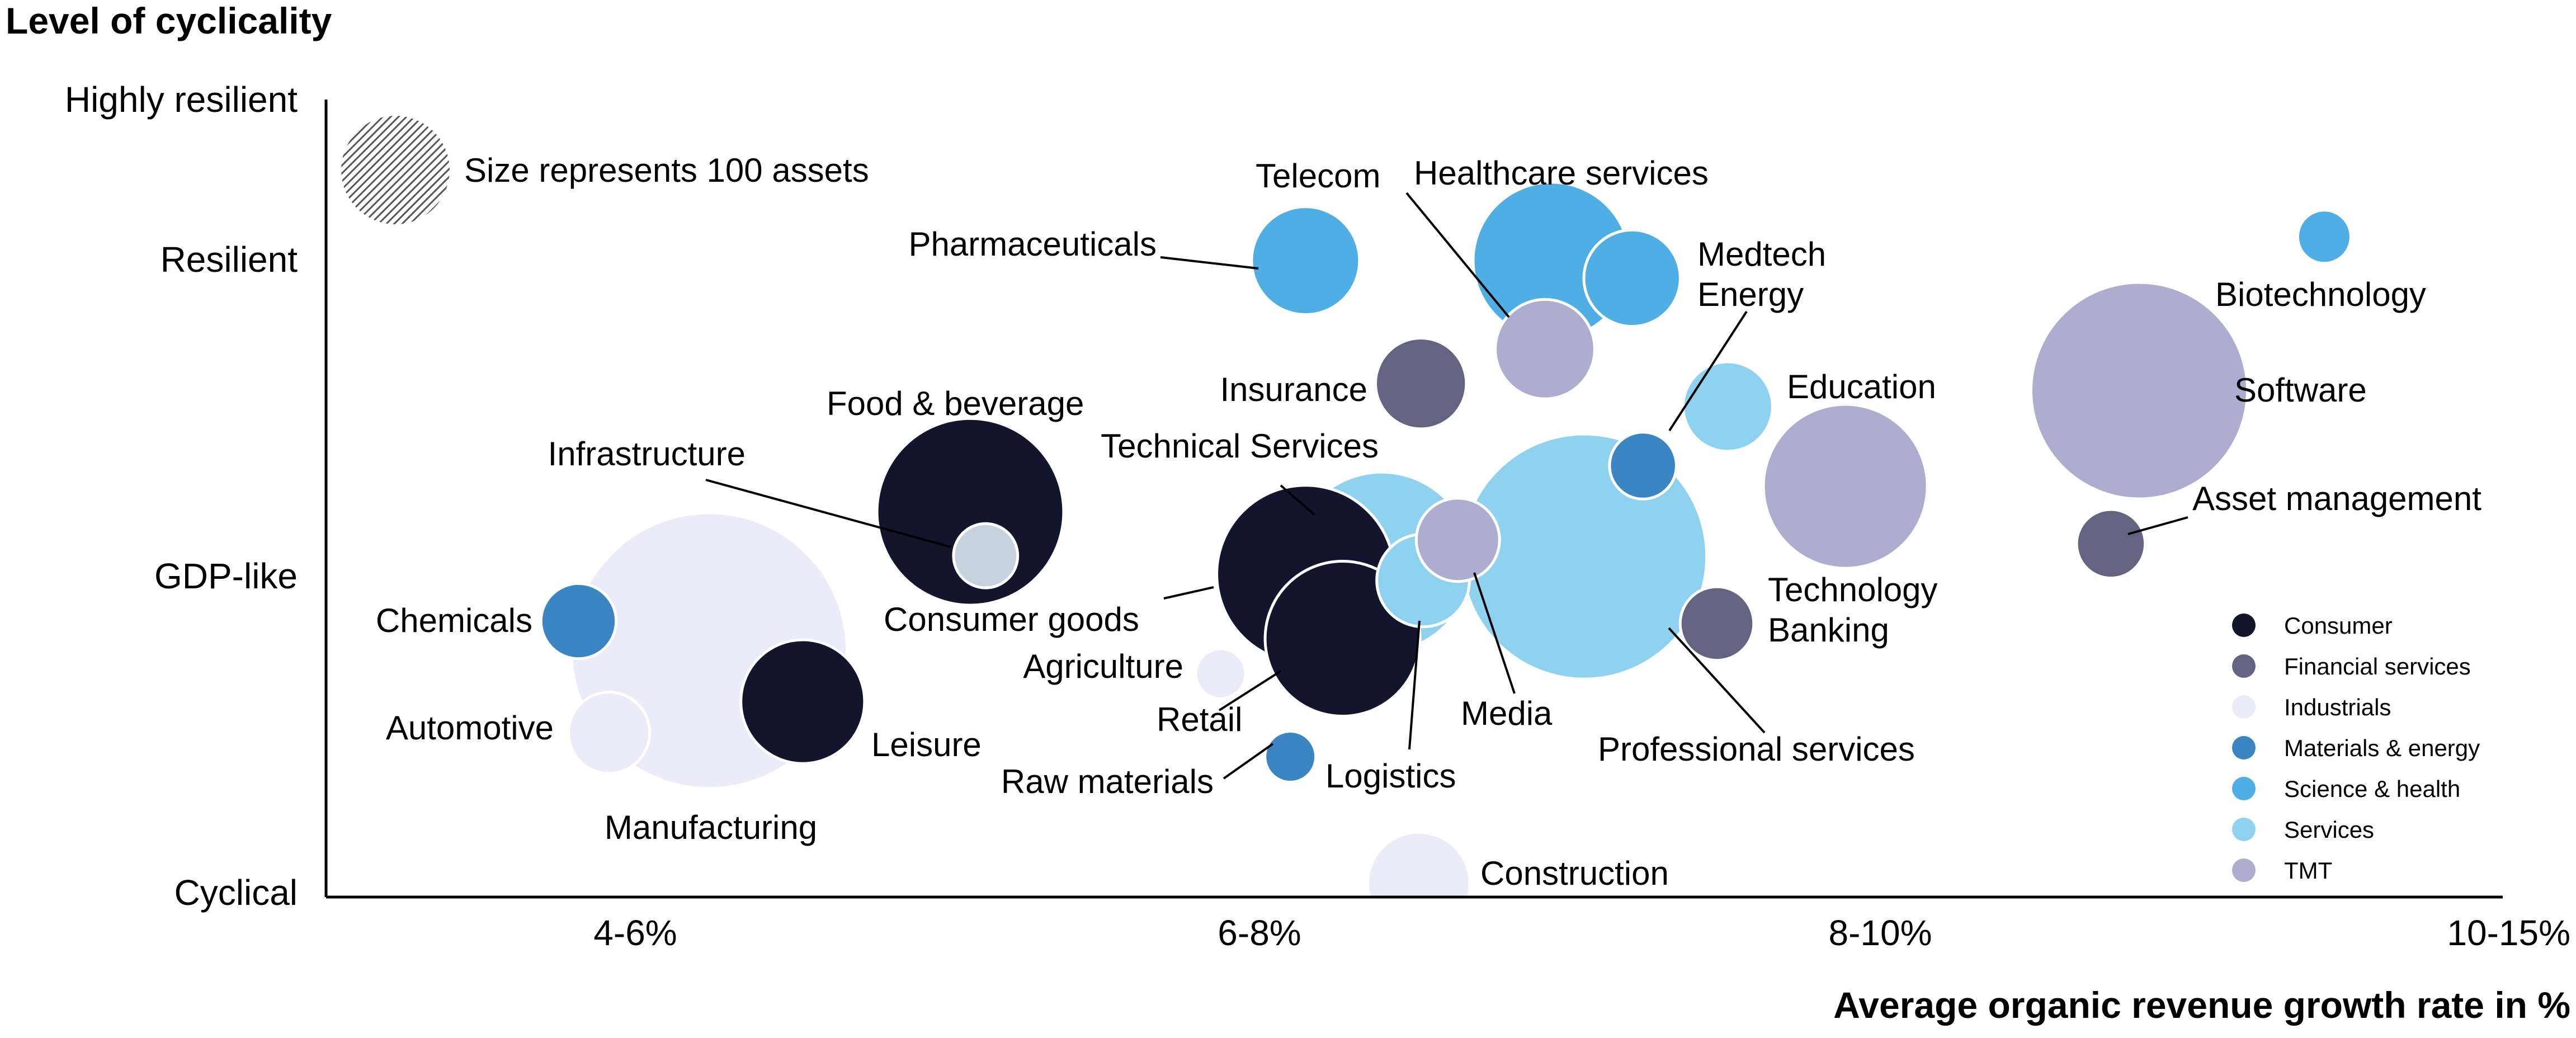 This screenshot has height=1038, width=2576. I want to click on y-tick-cyclical: Cyclical, so click(236, 893).